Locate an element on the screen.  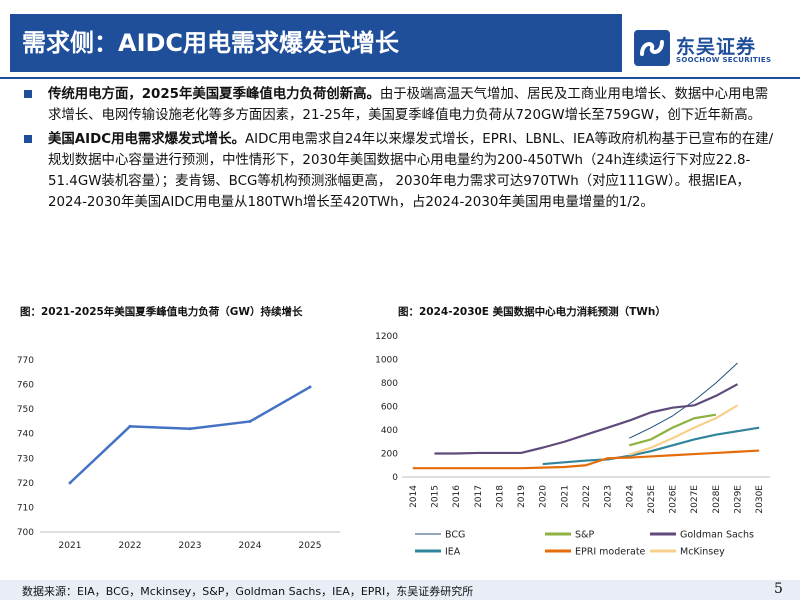
series-line-bcg is located at coordinates (683, 400).